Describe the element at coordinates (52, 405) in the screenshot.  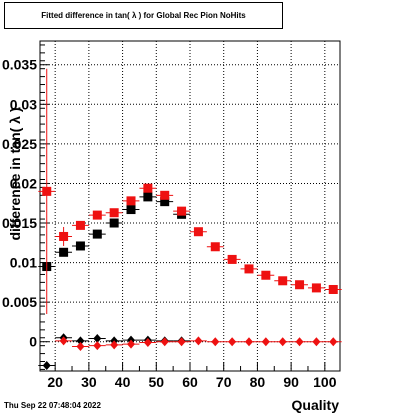
I see `timestamp: Thu Sep 22 07:48:04 2022` at that location.